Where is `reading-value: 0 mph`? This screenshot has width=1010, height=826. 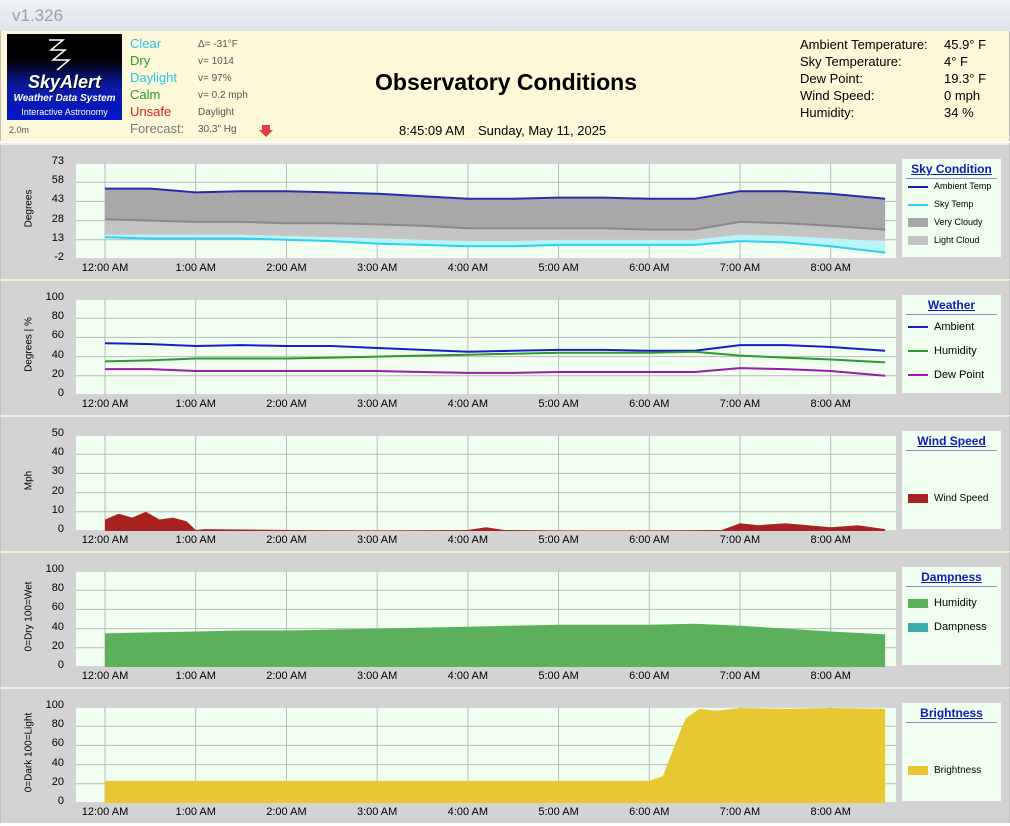
reading-value: 0 mph is located at coordinates (962, 95).